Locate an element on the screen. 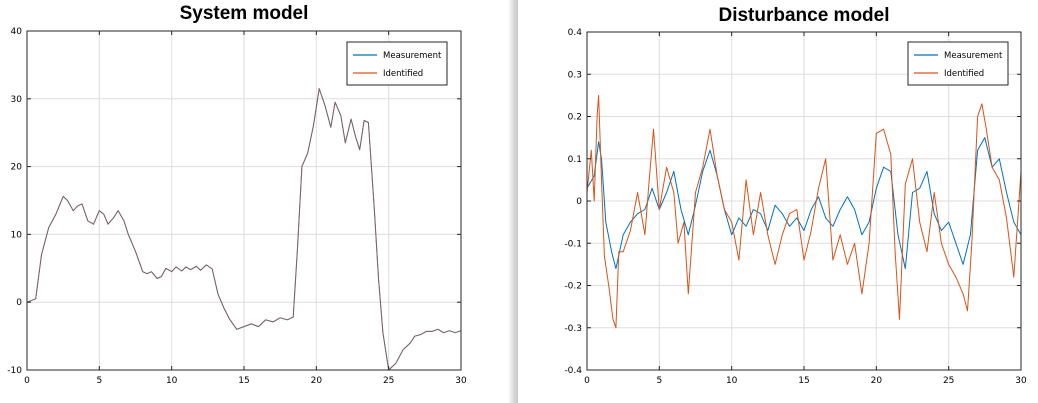 This screenshot has width=1038, height=403. y-tick-label: 30 is located at coordinates (17, 100).